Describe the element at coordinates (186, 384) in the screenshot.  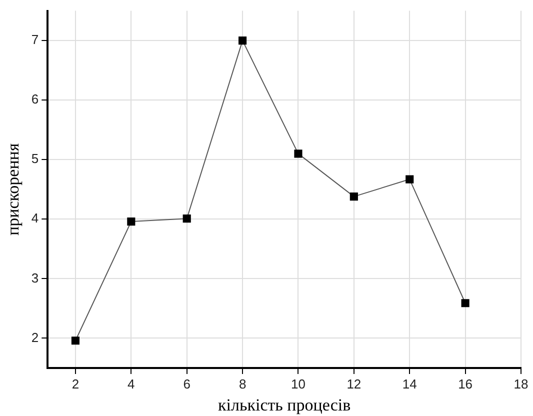
I see `x-tick-label: 6` at that location.